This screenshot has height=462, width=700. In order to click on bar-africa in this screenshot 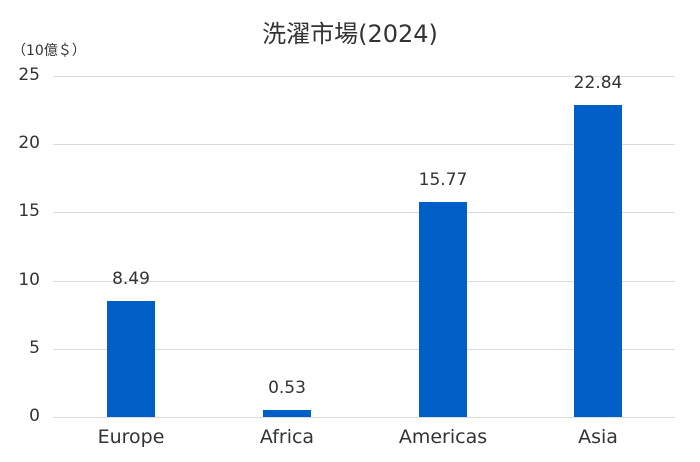, I will do `click(287, 413)`.